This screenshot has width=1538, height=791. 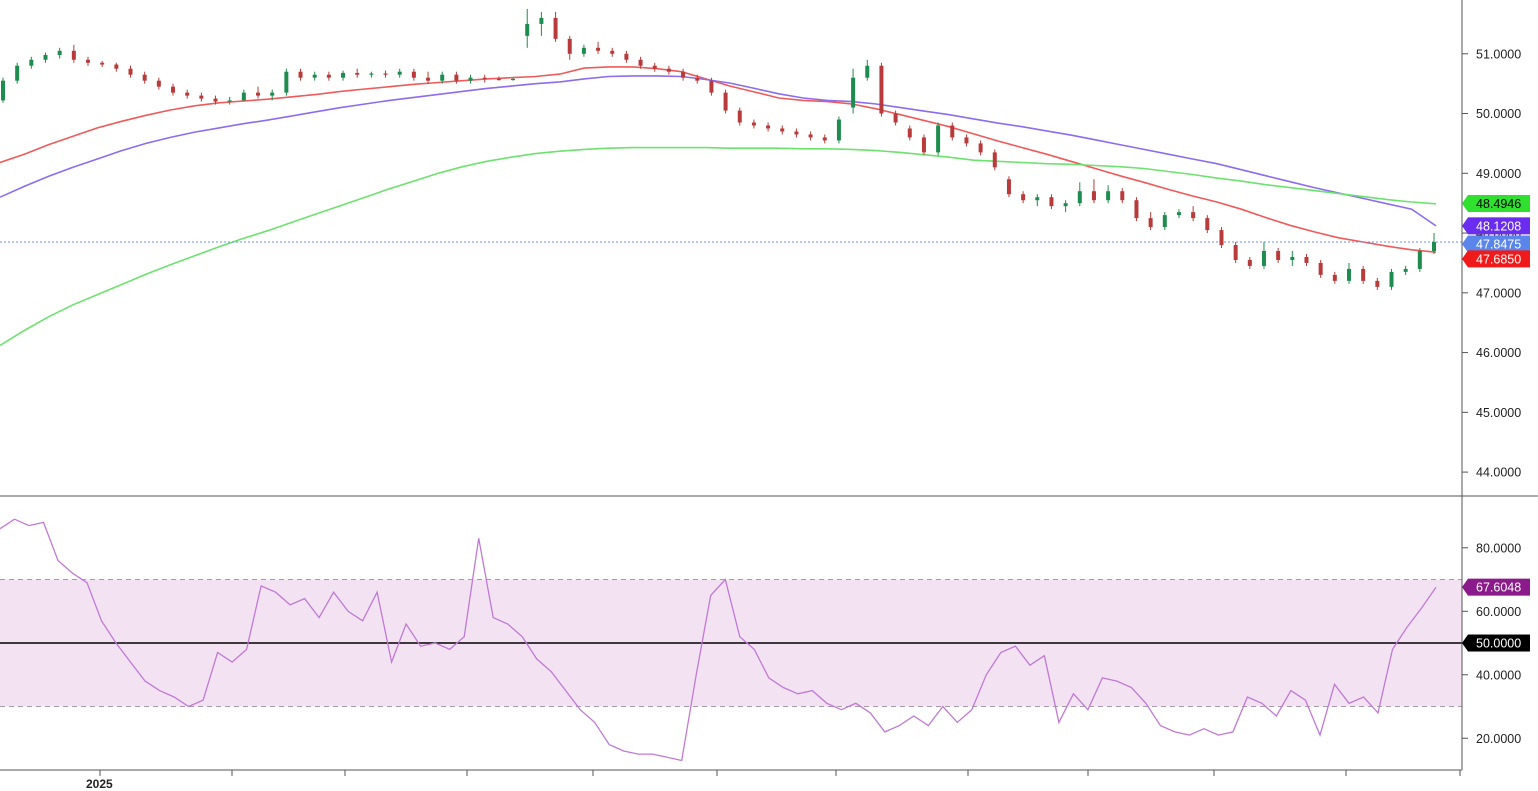 I want to click on rsi-tick-label: 80.0000, so click(x=1498, y=548).